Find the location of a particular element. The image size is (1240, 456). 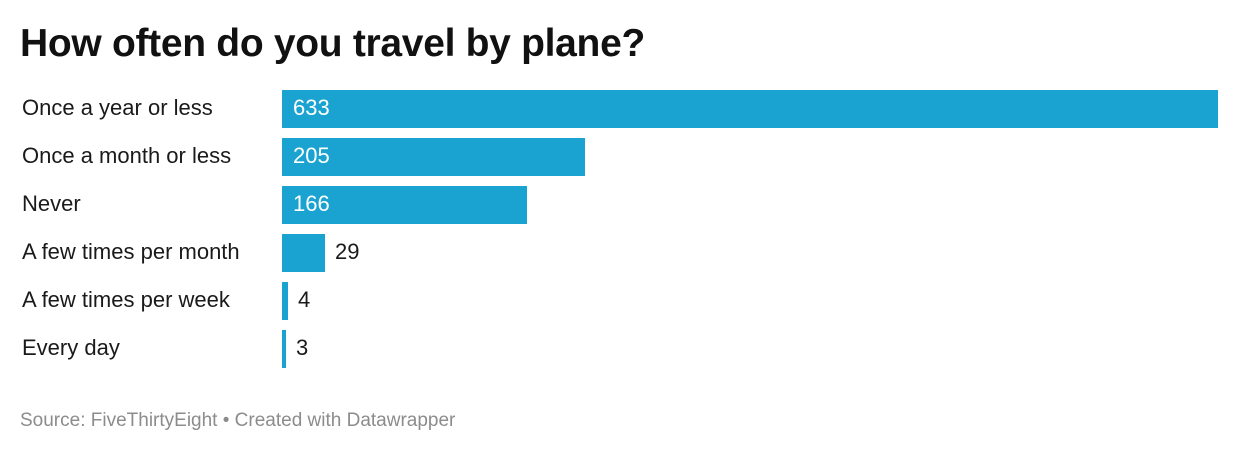

bar-never is located at coordinates (404, 205).